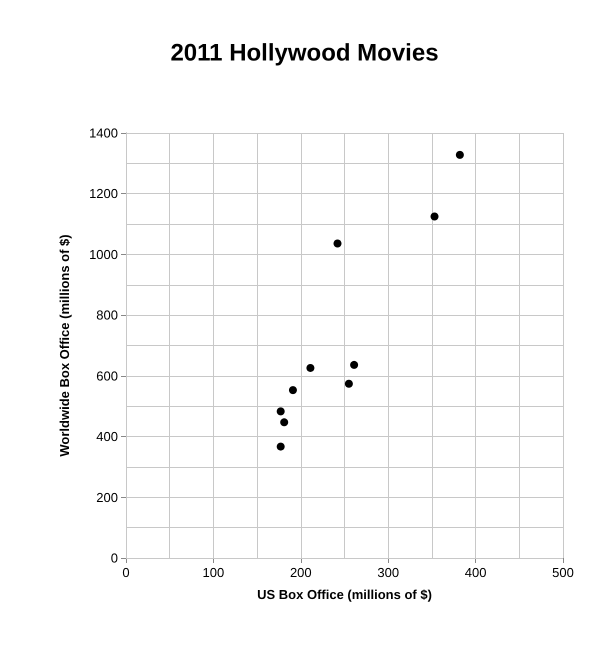 This screenshot has width=609, height=651. What do you see at coordinates (126, 572) in the screenshot?
I see `x-tick-label: 0` at bounding box center [126, 572].